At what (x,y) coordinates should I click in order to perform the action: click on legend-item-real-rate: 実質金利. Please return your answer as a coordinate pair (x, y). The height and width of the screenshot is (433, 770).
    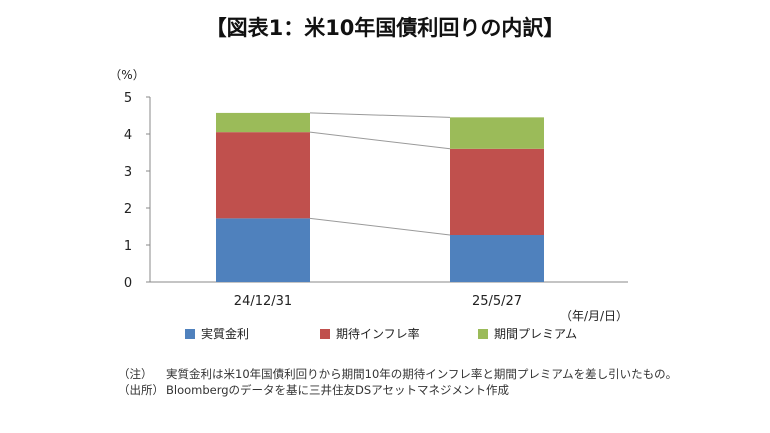
    Looking at the image, I should click on (217, 333).